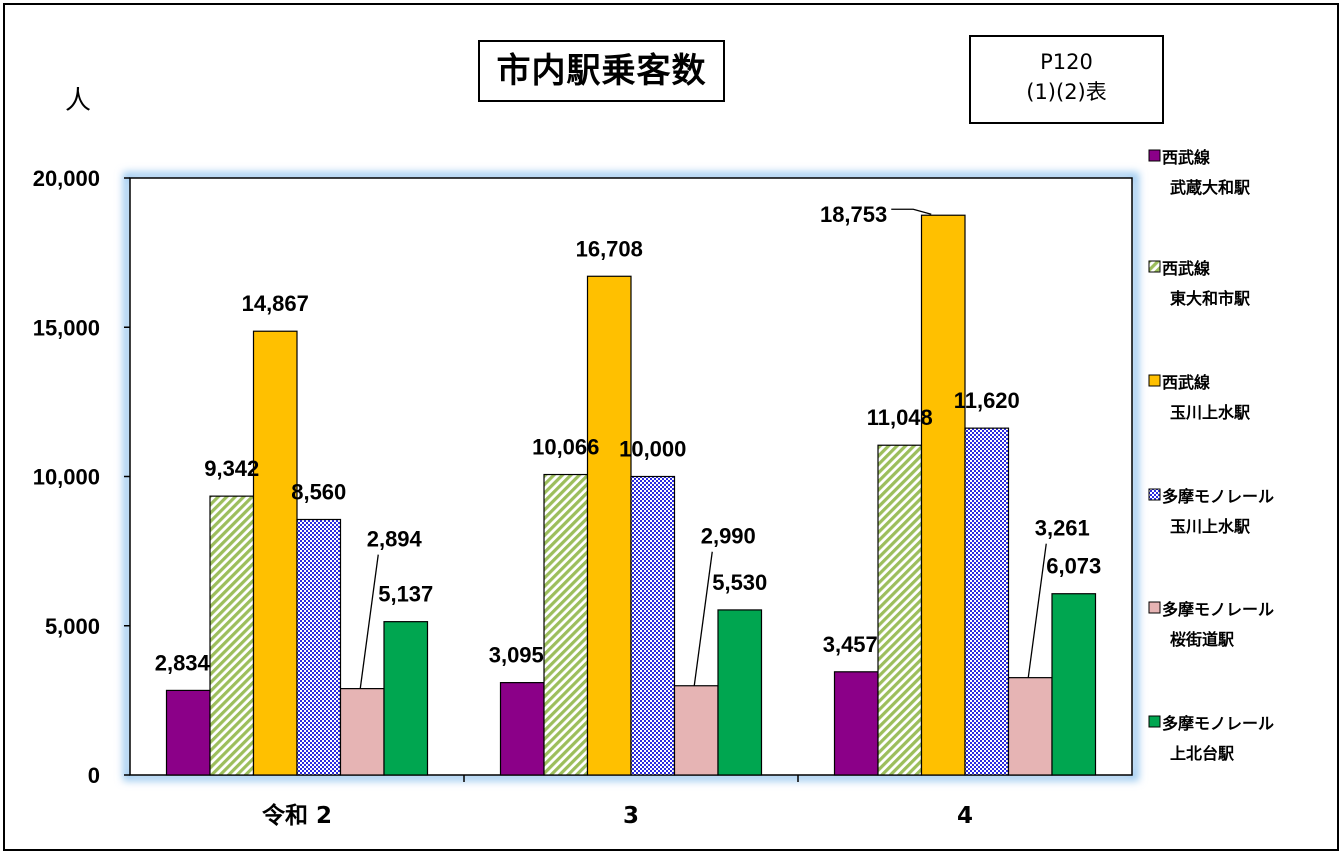  I want to click on data-label: 2,834, so click(183, 662).